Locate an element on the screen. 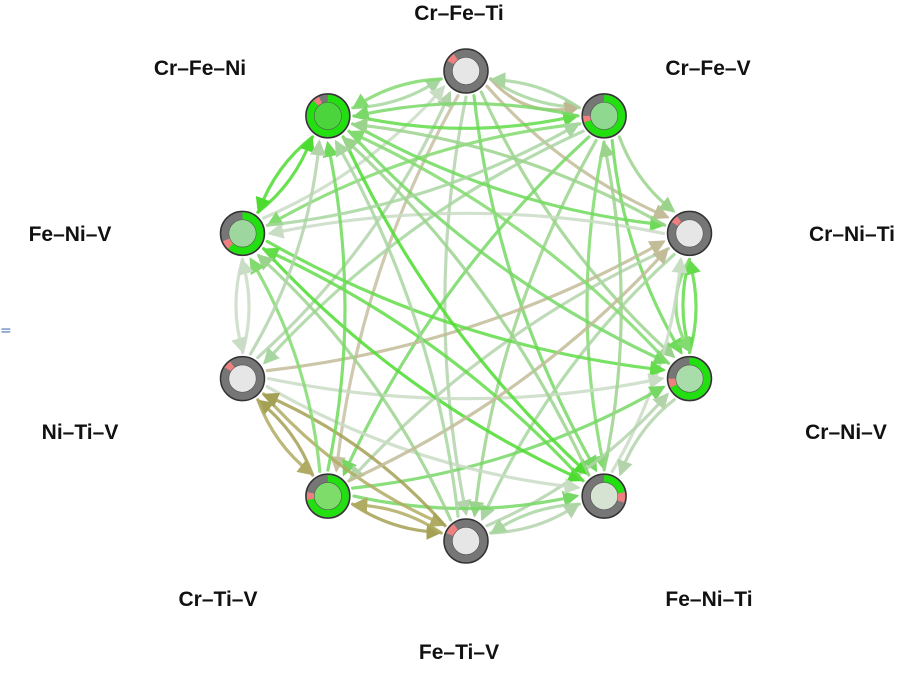 This screenshot has height=674, width=920. edge-cr-fe-ti-to-cr-ni-v is located at coordinates (577, 224).